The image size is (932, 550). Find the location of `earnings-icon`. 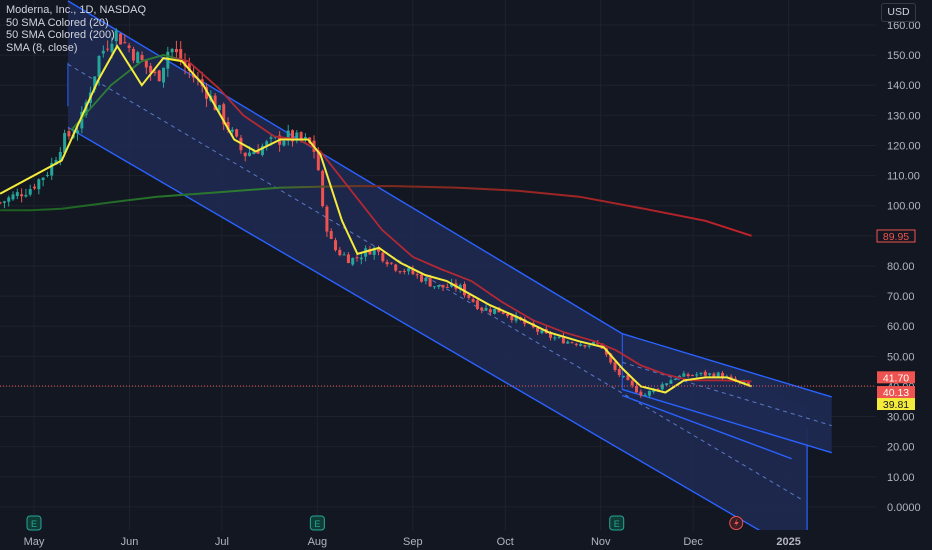

earnings-icon is located at coordinates (34, 523).